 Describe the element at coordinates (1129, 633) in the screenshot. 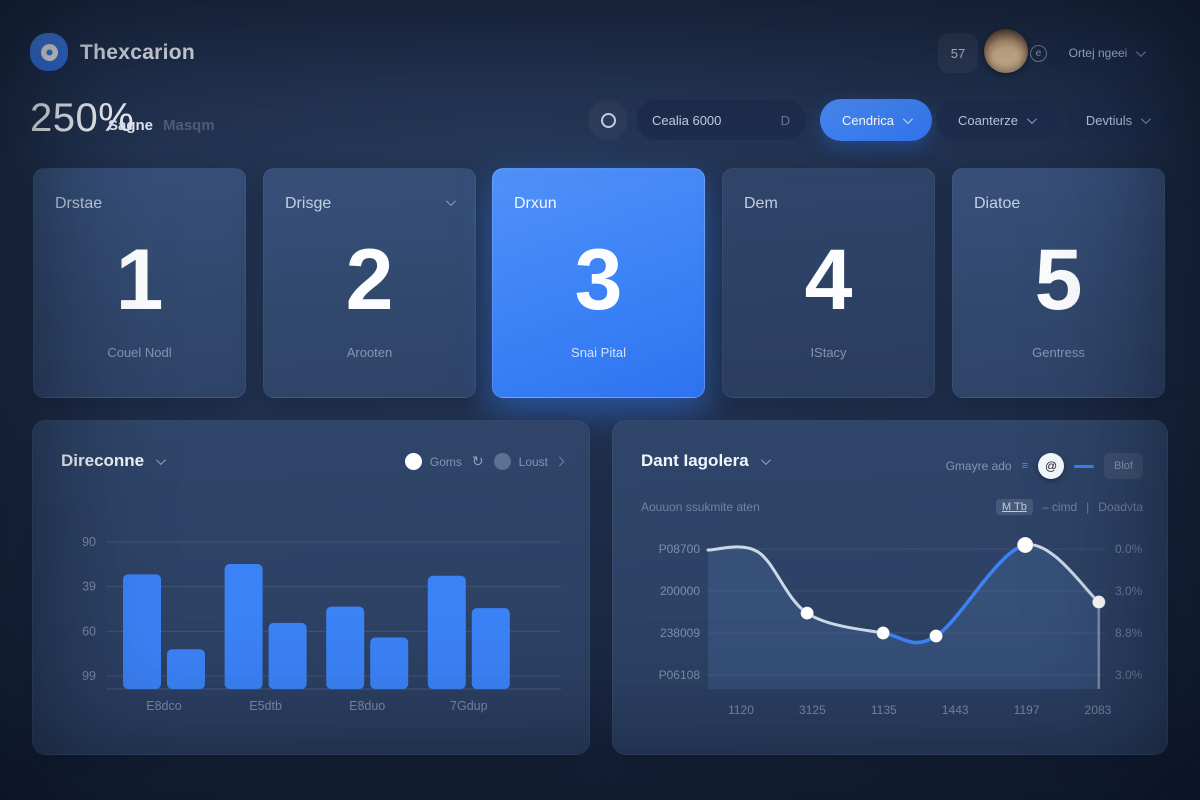

I see `y-label-right: 8.8%` at that location.